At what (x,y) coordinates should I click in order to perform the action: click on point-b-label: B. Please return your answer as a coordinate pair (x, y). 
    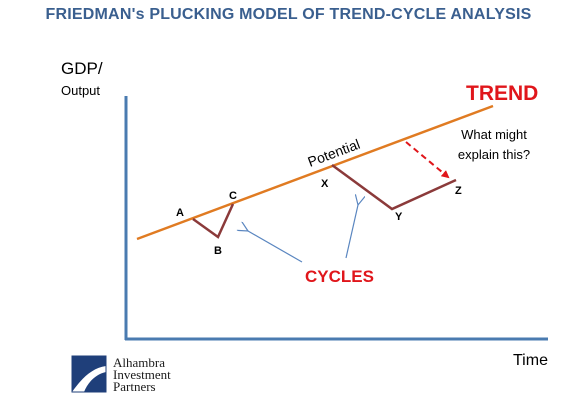
    Looking at the image, I should click on (218, 251).